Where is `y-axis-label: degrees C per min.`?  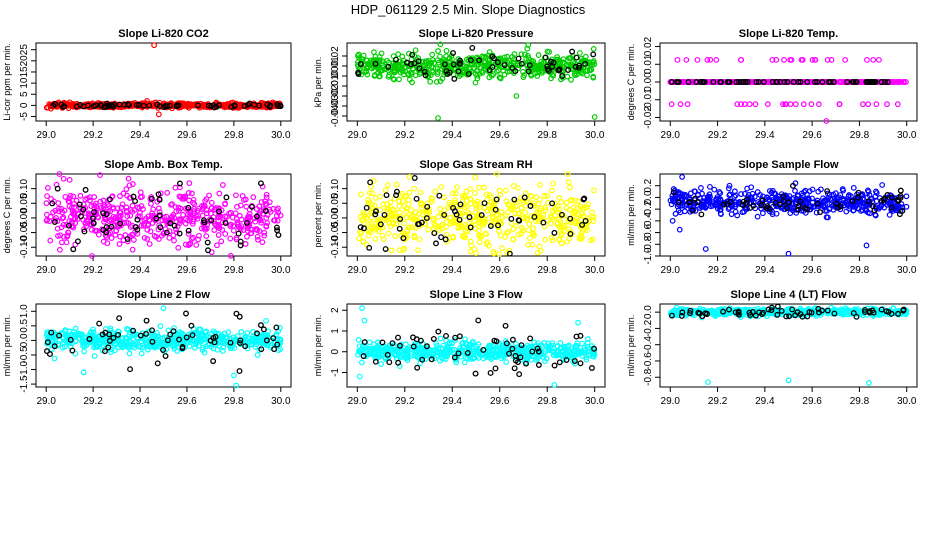 y-axis-label: degrees C per min. is located at coordinates (7, 215).